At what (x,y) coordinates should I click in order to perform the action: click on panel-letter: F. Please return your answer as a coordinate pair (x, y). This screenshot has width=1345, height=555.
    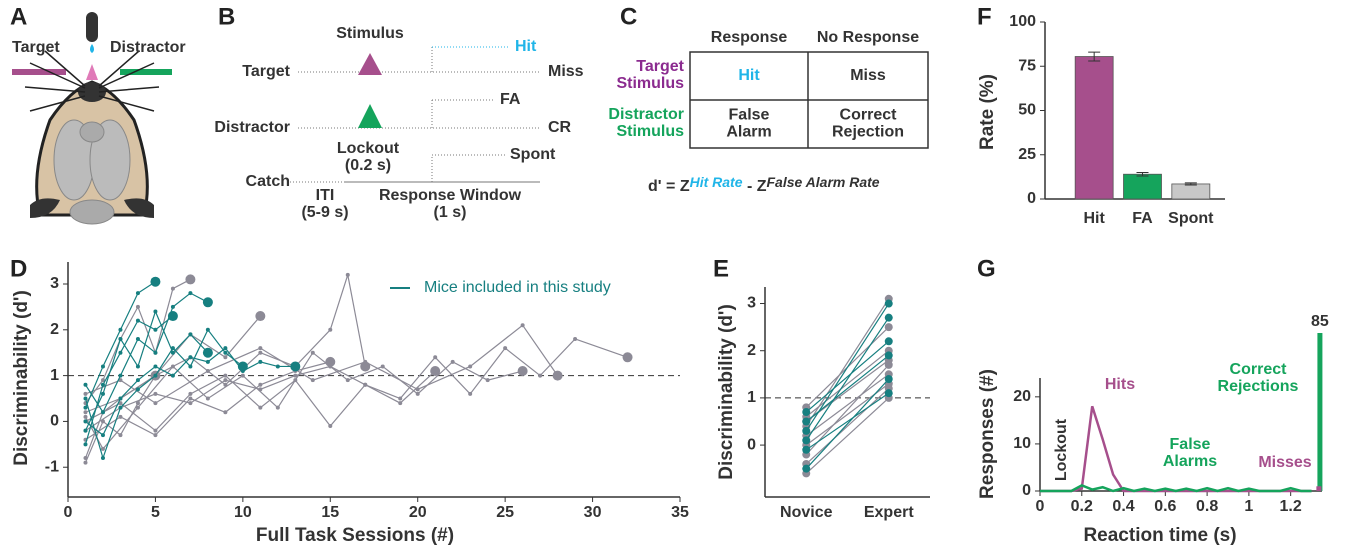
    Looking at the image, I should click on (984, 16).